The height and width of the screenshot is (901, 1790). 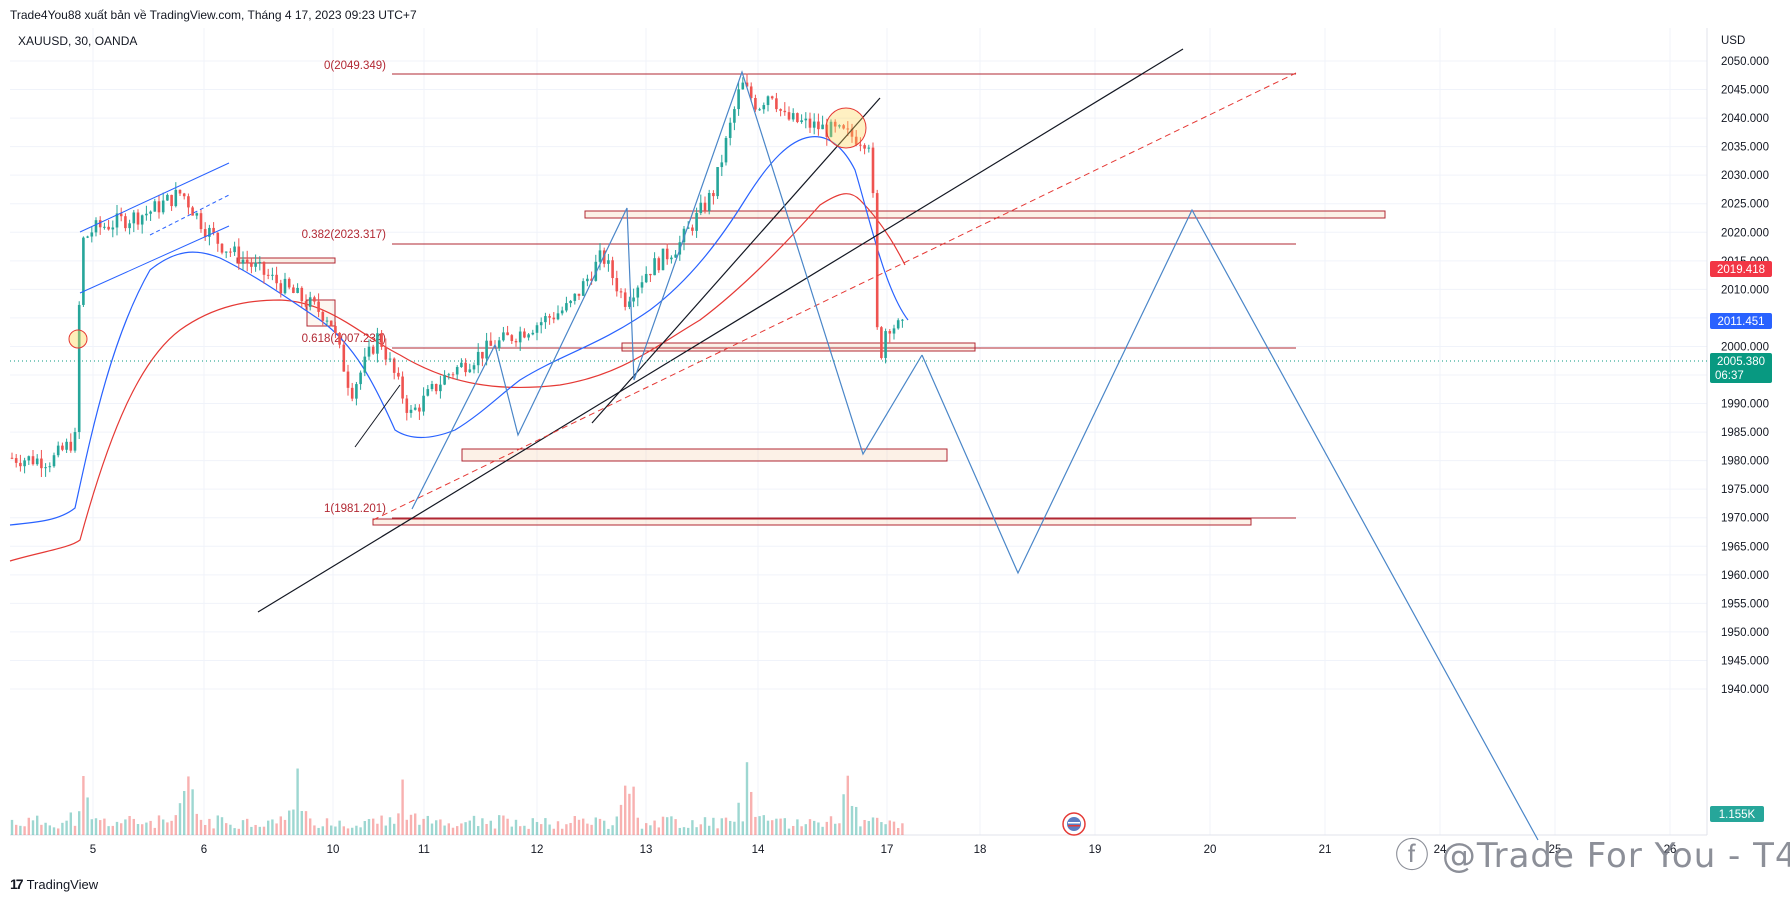 I want to click on price-tick-label: 2010.000, so click(x=1745, y=290).